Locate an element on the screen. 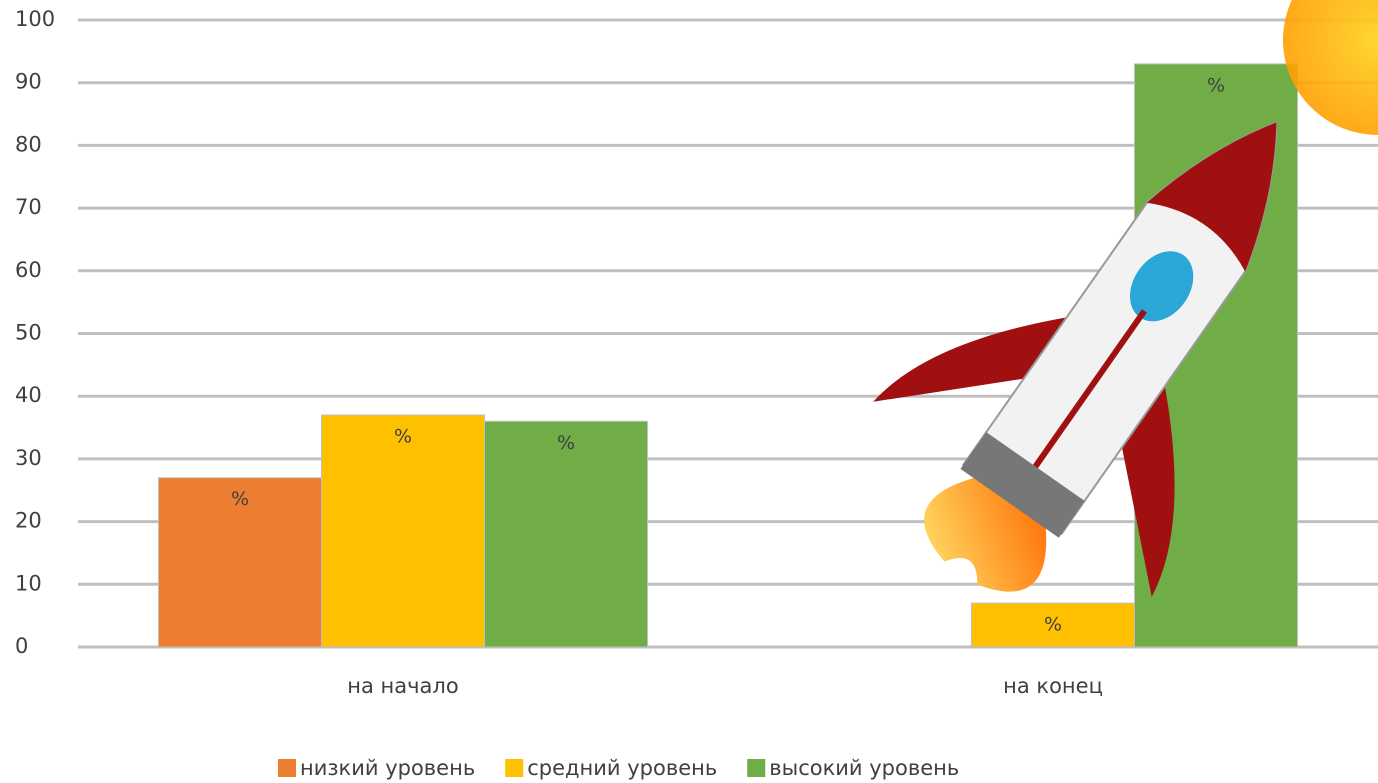  y-tick-label: 10 is located at coordinates (28, 583).